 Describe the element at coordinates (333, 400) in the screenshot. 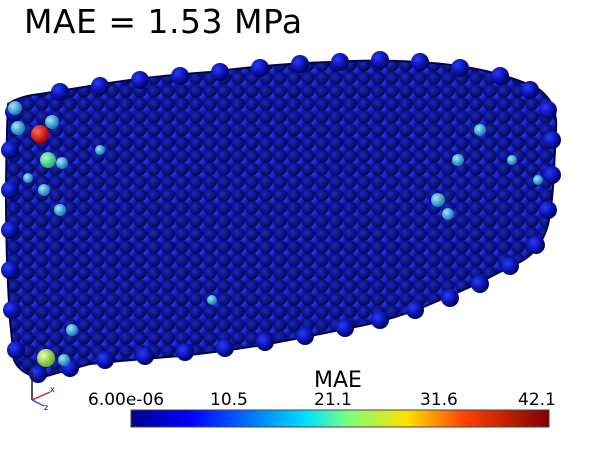

I see `colorbar-tick-2: 21.1` at that location.